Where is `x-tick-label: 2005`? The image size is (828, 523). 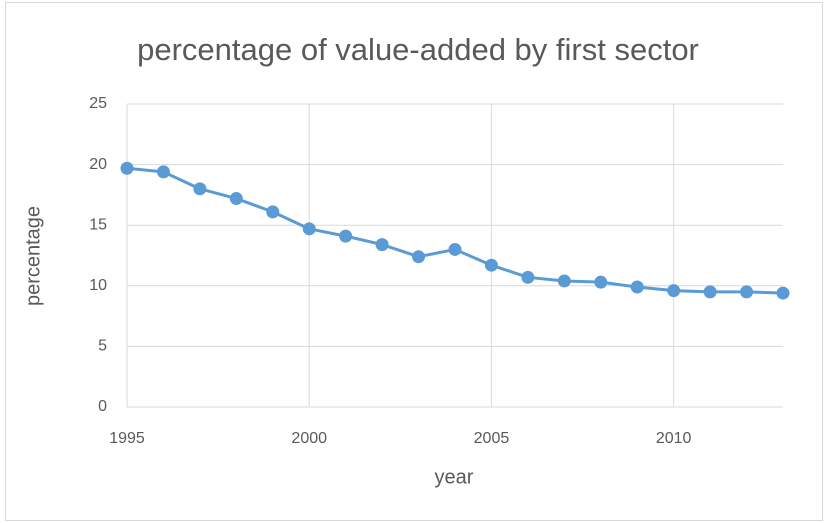 x-tick-label: 2005 is located at coordinates (492, 438).